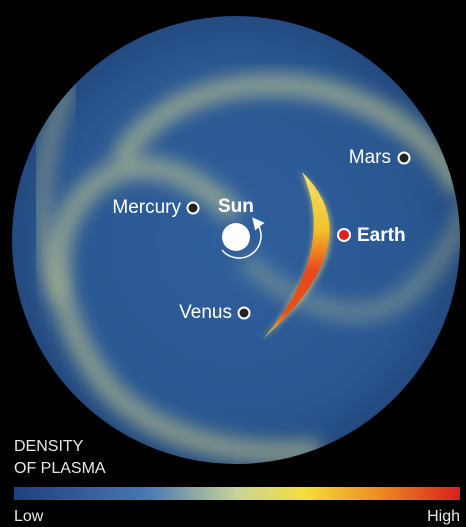 The image size is (466, 527). What do you see at coordinates (381, 235) in the screenshot?
I see `planet-label: Earth` at bounding box center [381, 235].